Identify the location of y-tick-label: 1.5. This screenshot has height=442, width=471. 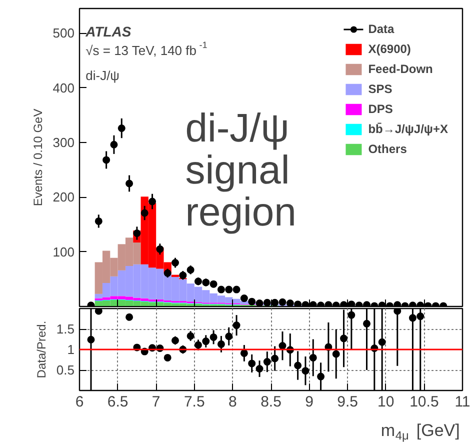
(65, 329).